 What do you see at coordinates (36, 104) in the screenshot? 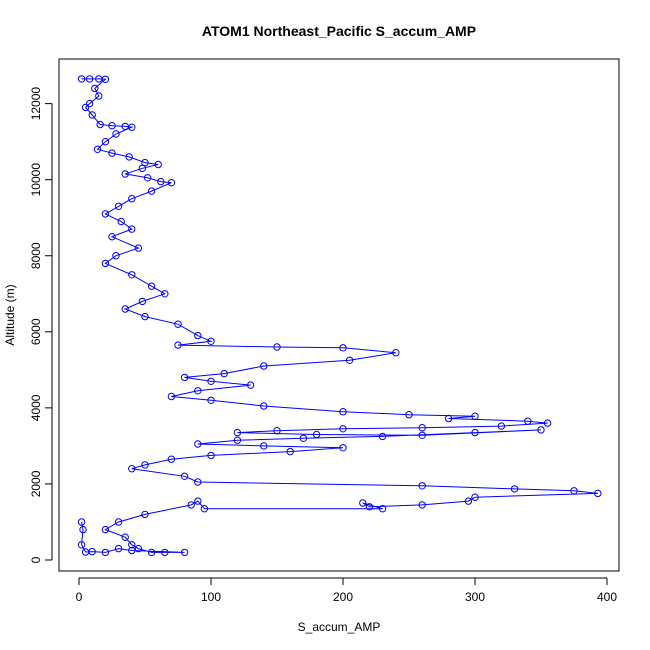
I see `y-tick-label: 12000` at bounding box center [36, 104].